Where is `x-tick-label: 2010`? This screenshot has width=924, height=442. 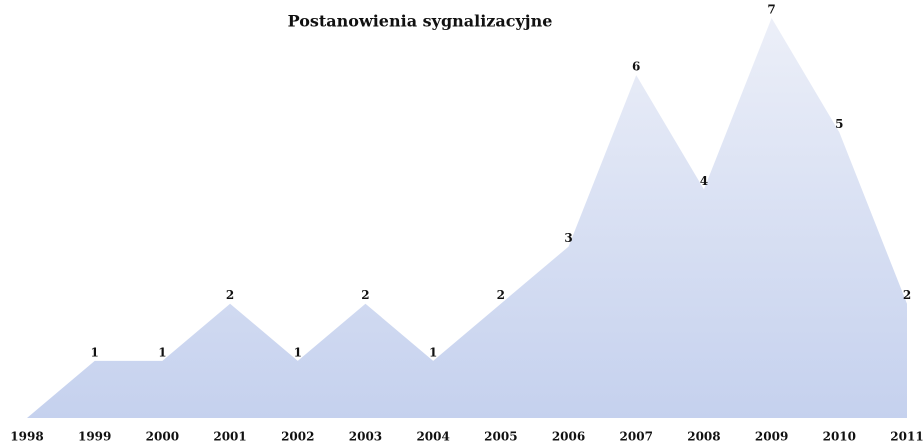 x-tick-label: 2010 is located at coordinates (839, 436).